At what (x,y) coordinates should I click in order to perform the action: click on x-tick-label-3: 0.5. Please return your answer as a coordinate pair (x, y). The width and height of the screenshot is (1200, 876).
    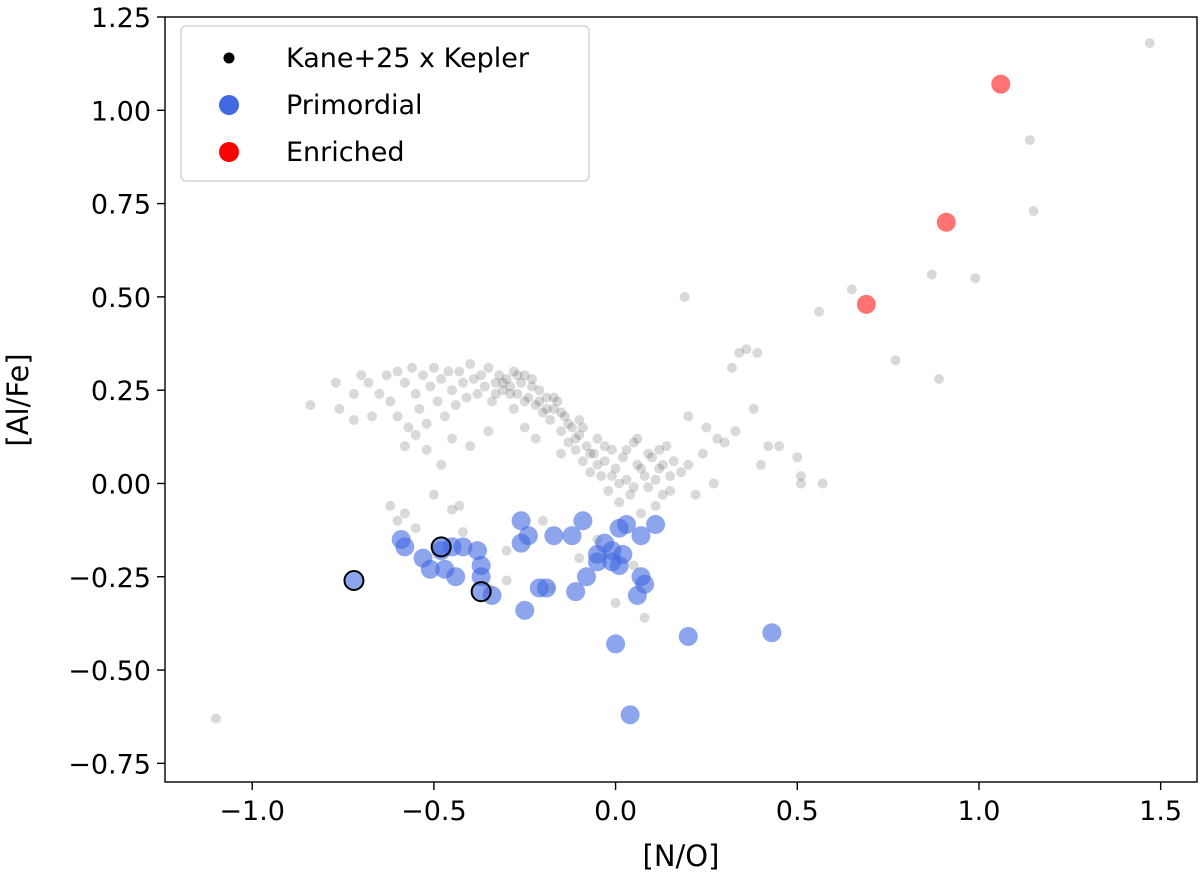
    Looking at the image, I should click on (797, 811).